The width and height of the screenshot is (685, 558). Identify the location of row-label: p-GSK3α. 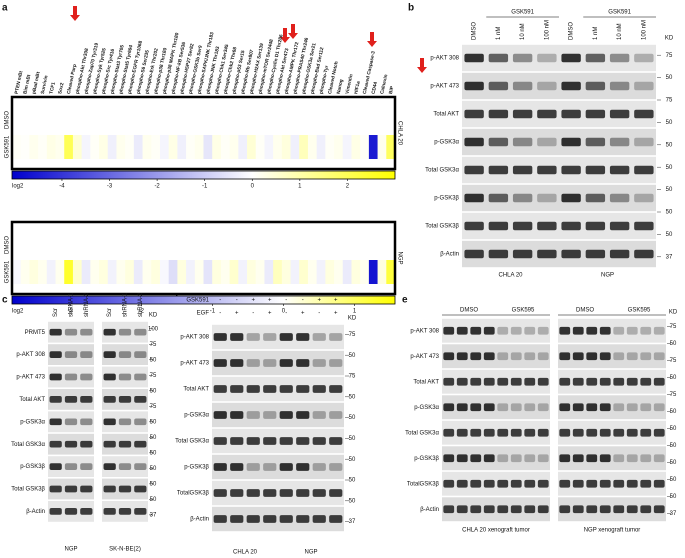
(32, 422).